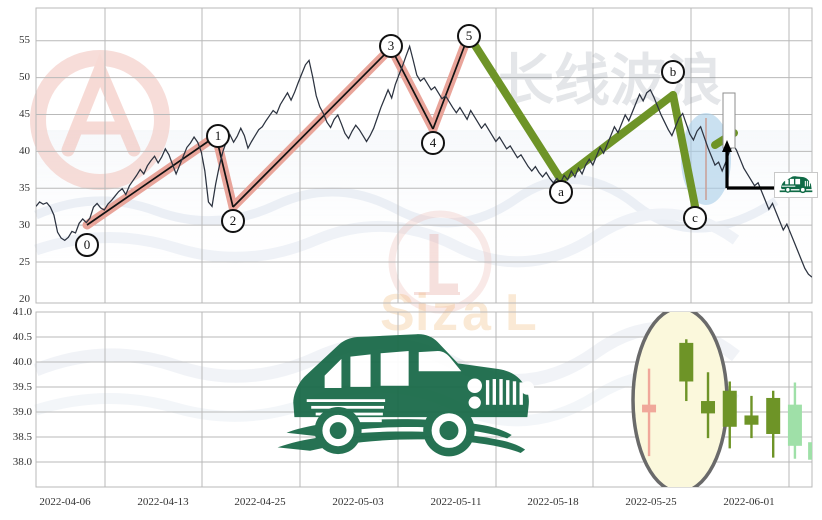  I want to click on x-tick-7: 2022-06-01, so click(749, 502).